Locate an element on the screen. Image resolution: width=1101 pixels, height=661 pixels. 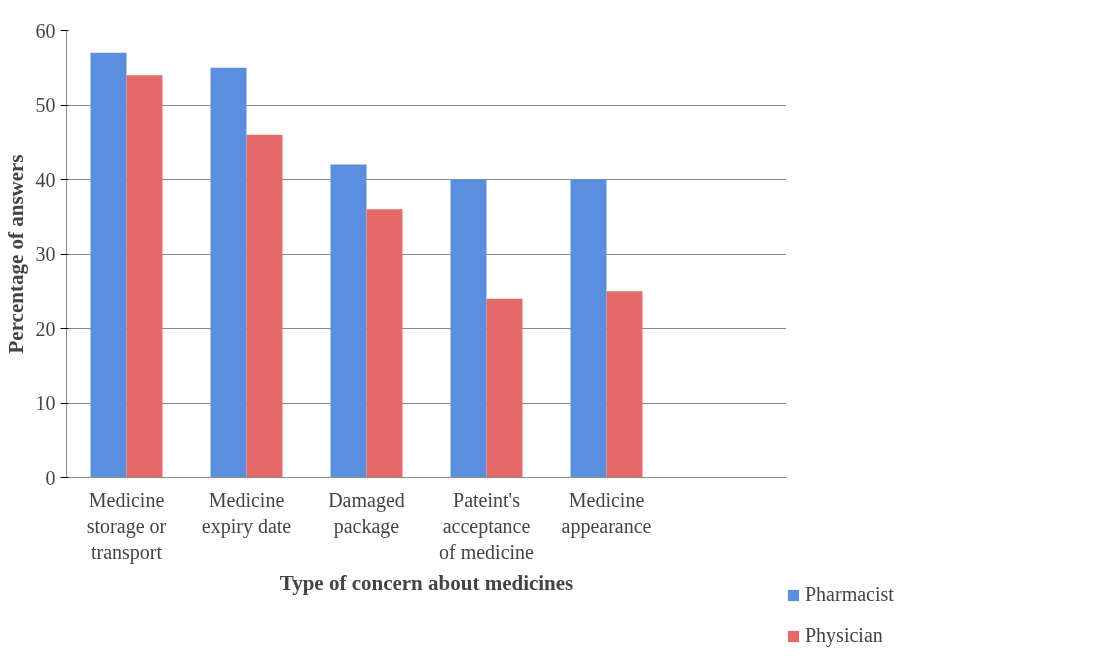
x-tick-label: Pateint's acceptance of medicine is located at coordinates (487, 526).